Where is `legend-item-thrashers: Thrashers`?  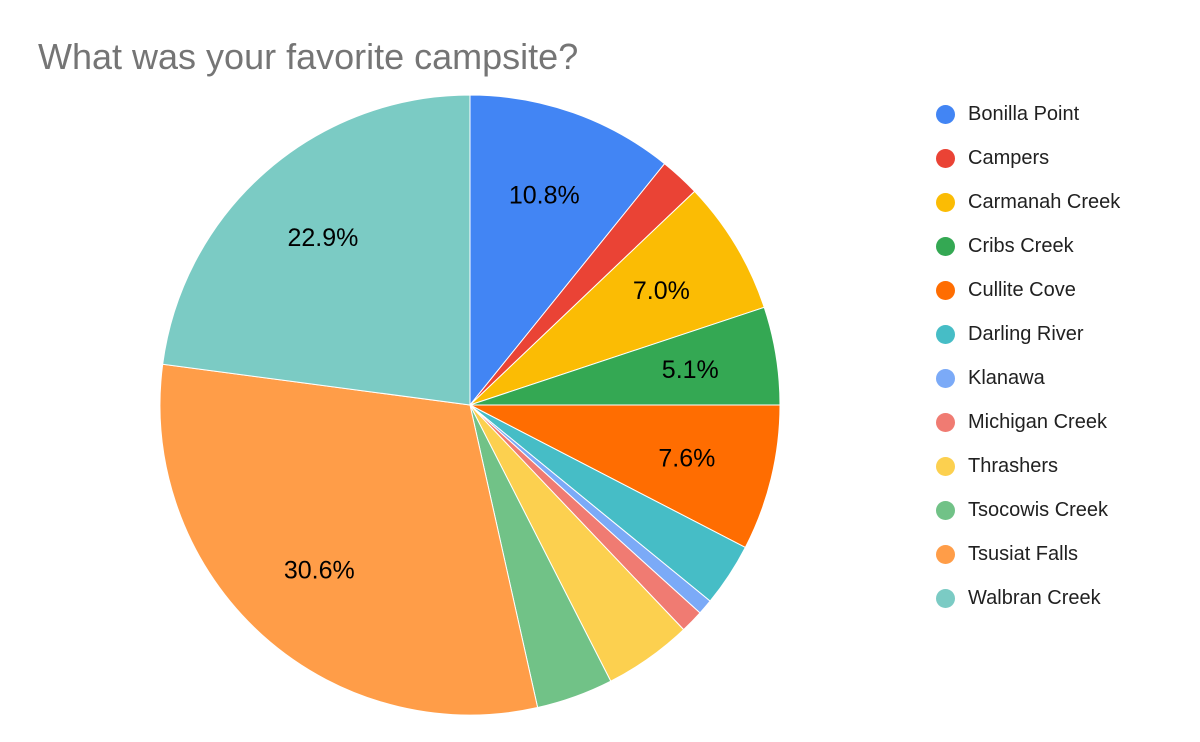 legend-item-thrashers: Thrashers is located at coordinates (1028, 466).